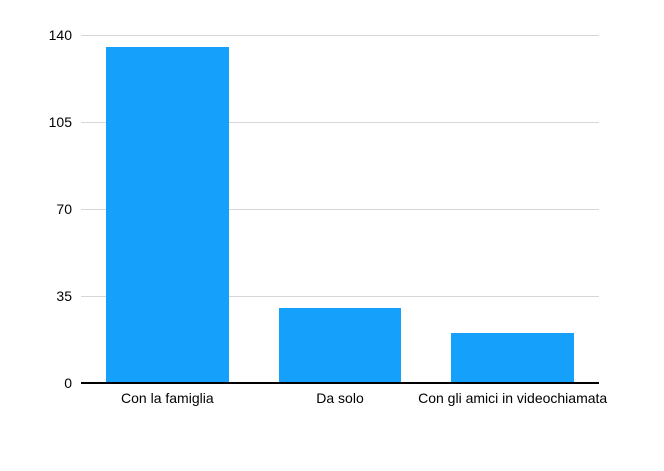  I want to click on x-tick-label-1: Da solo, so click(340, 398).